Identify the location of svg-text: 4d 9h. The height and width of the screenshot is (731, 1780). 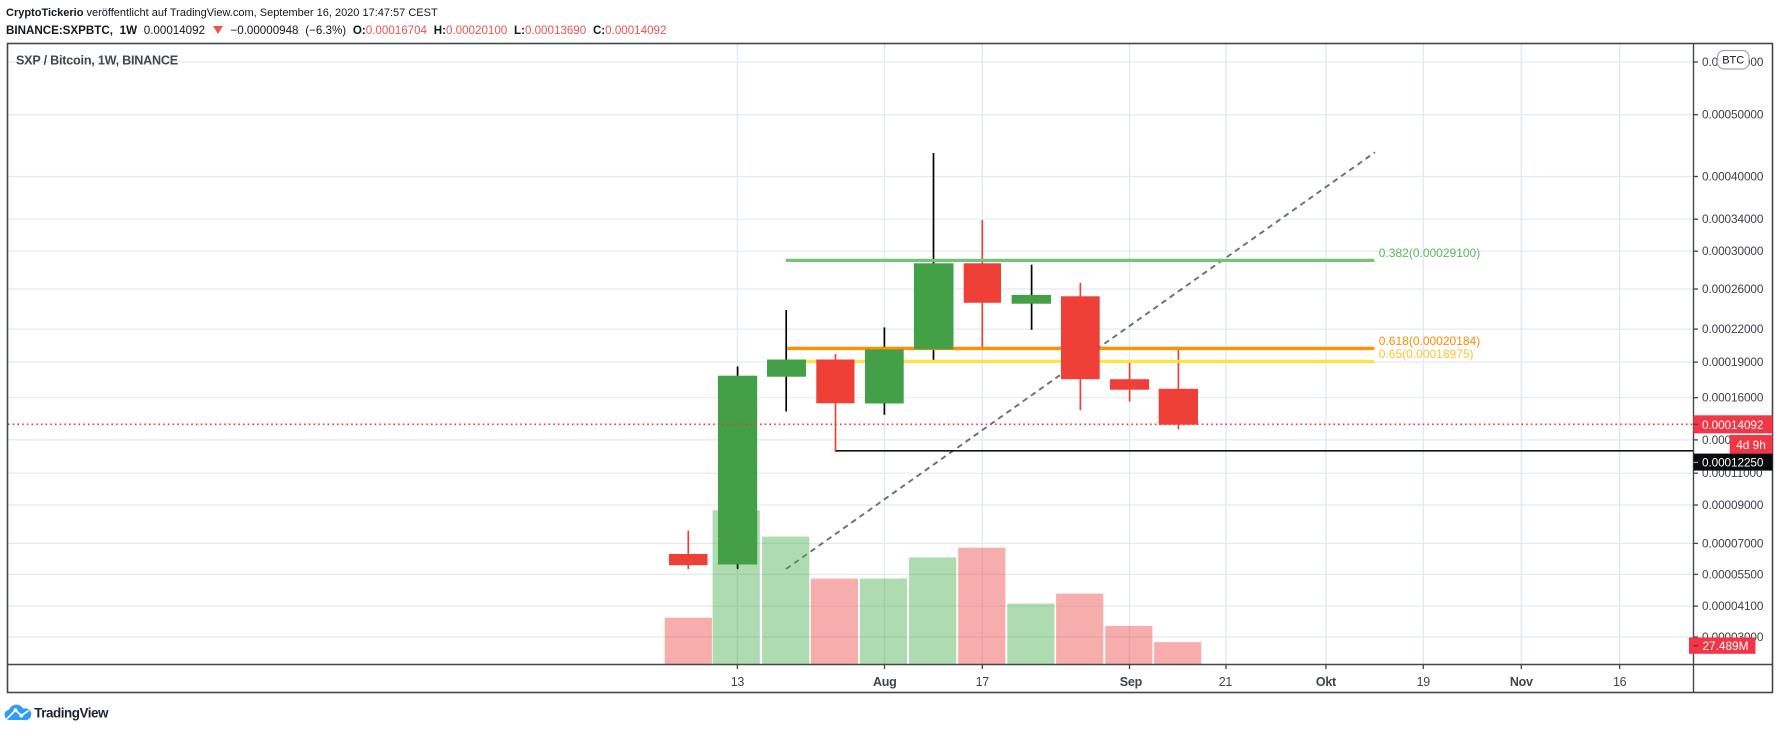
(1751, 445).